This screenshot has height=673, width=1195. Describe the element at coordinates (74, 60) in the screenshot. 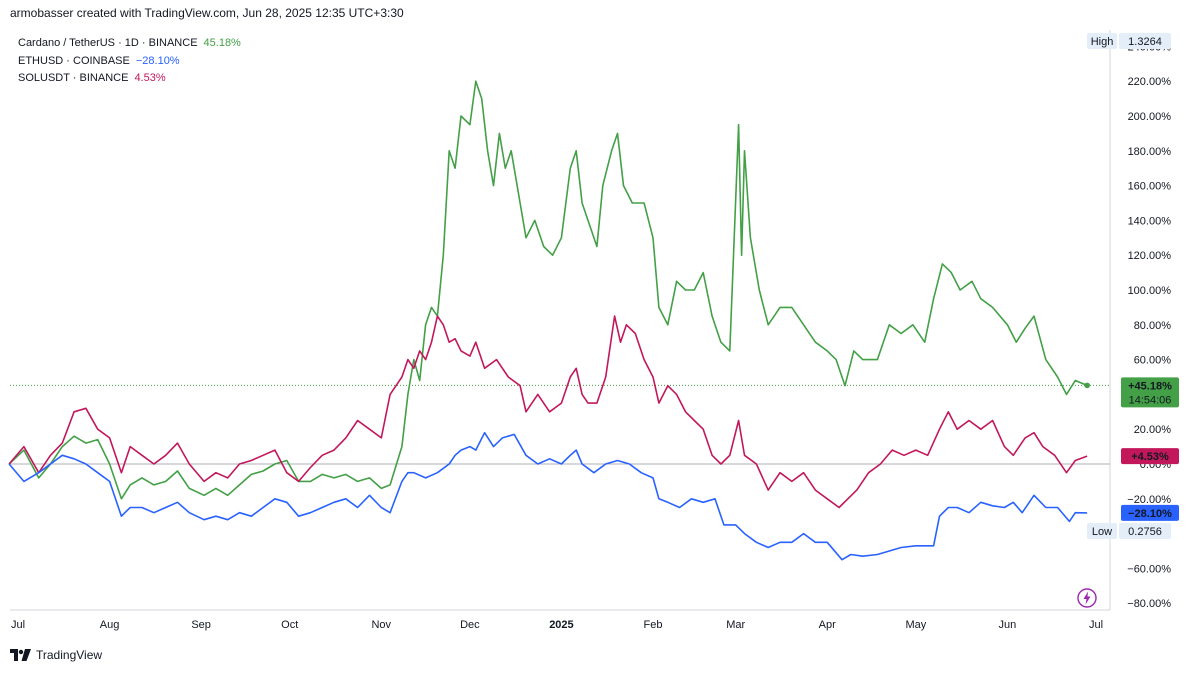

I see `legend-label: ETHUSD · COINBASE` at that location.